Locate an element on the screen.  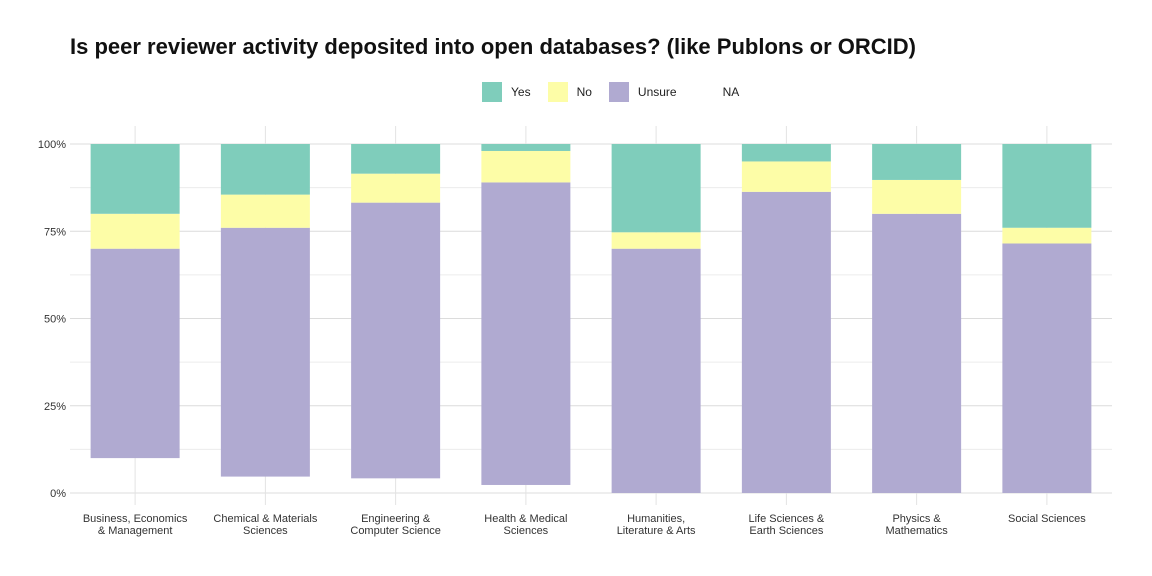
x-tick-label: Engineering & is located at coordinates (396, 519).